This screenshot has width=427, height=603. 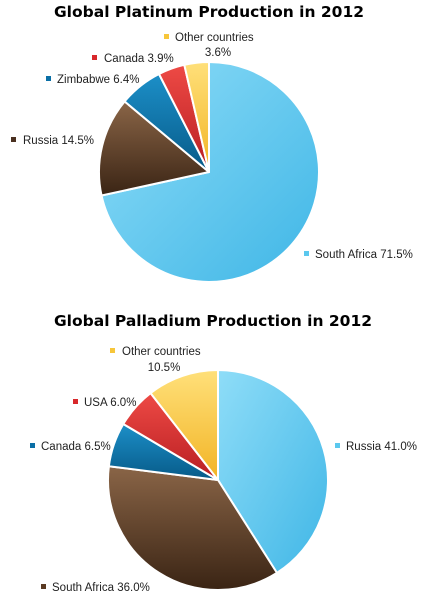 I want to click on slice-label: South Africa 36.0%, so click(x=101, y=588).